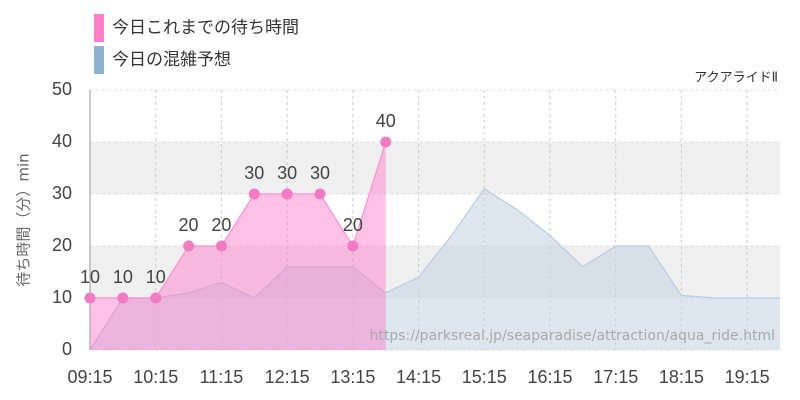 The width and height of the screenshot is (800, 400). Describe the element at coordinates (736, 78) in the screenshot. I see `chart-subtitle: アクアライドⅡ` at that location.